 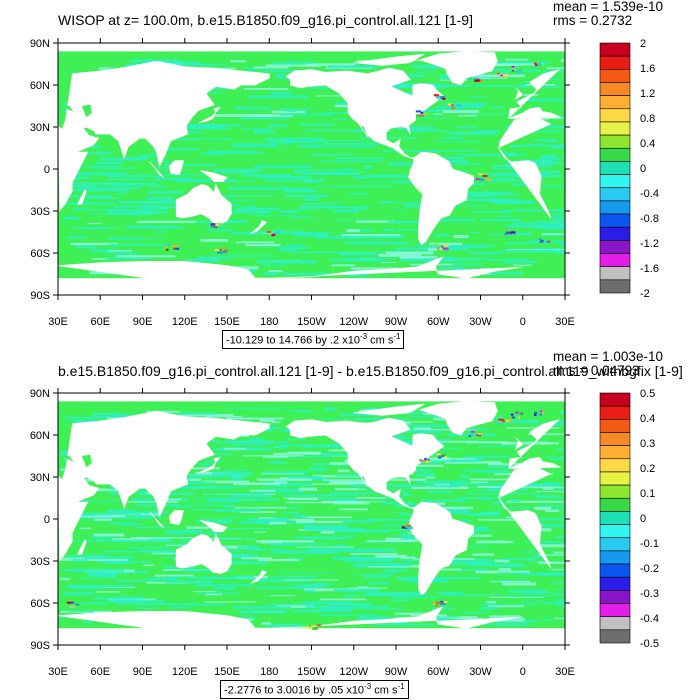 I want to click on x-tick-label: 0, so click(x=523, y=672).